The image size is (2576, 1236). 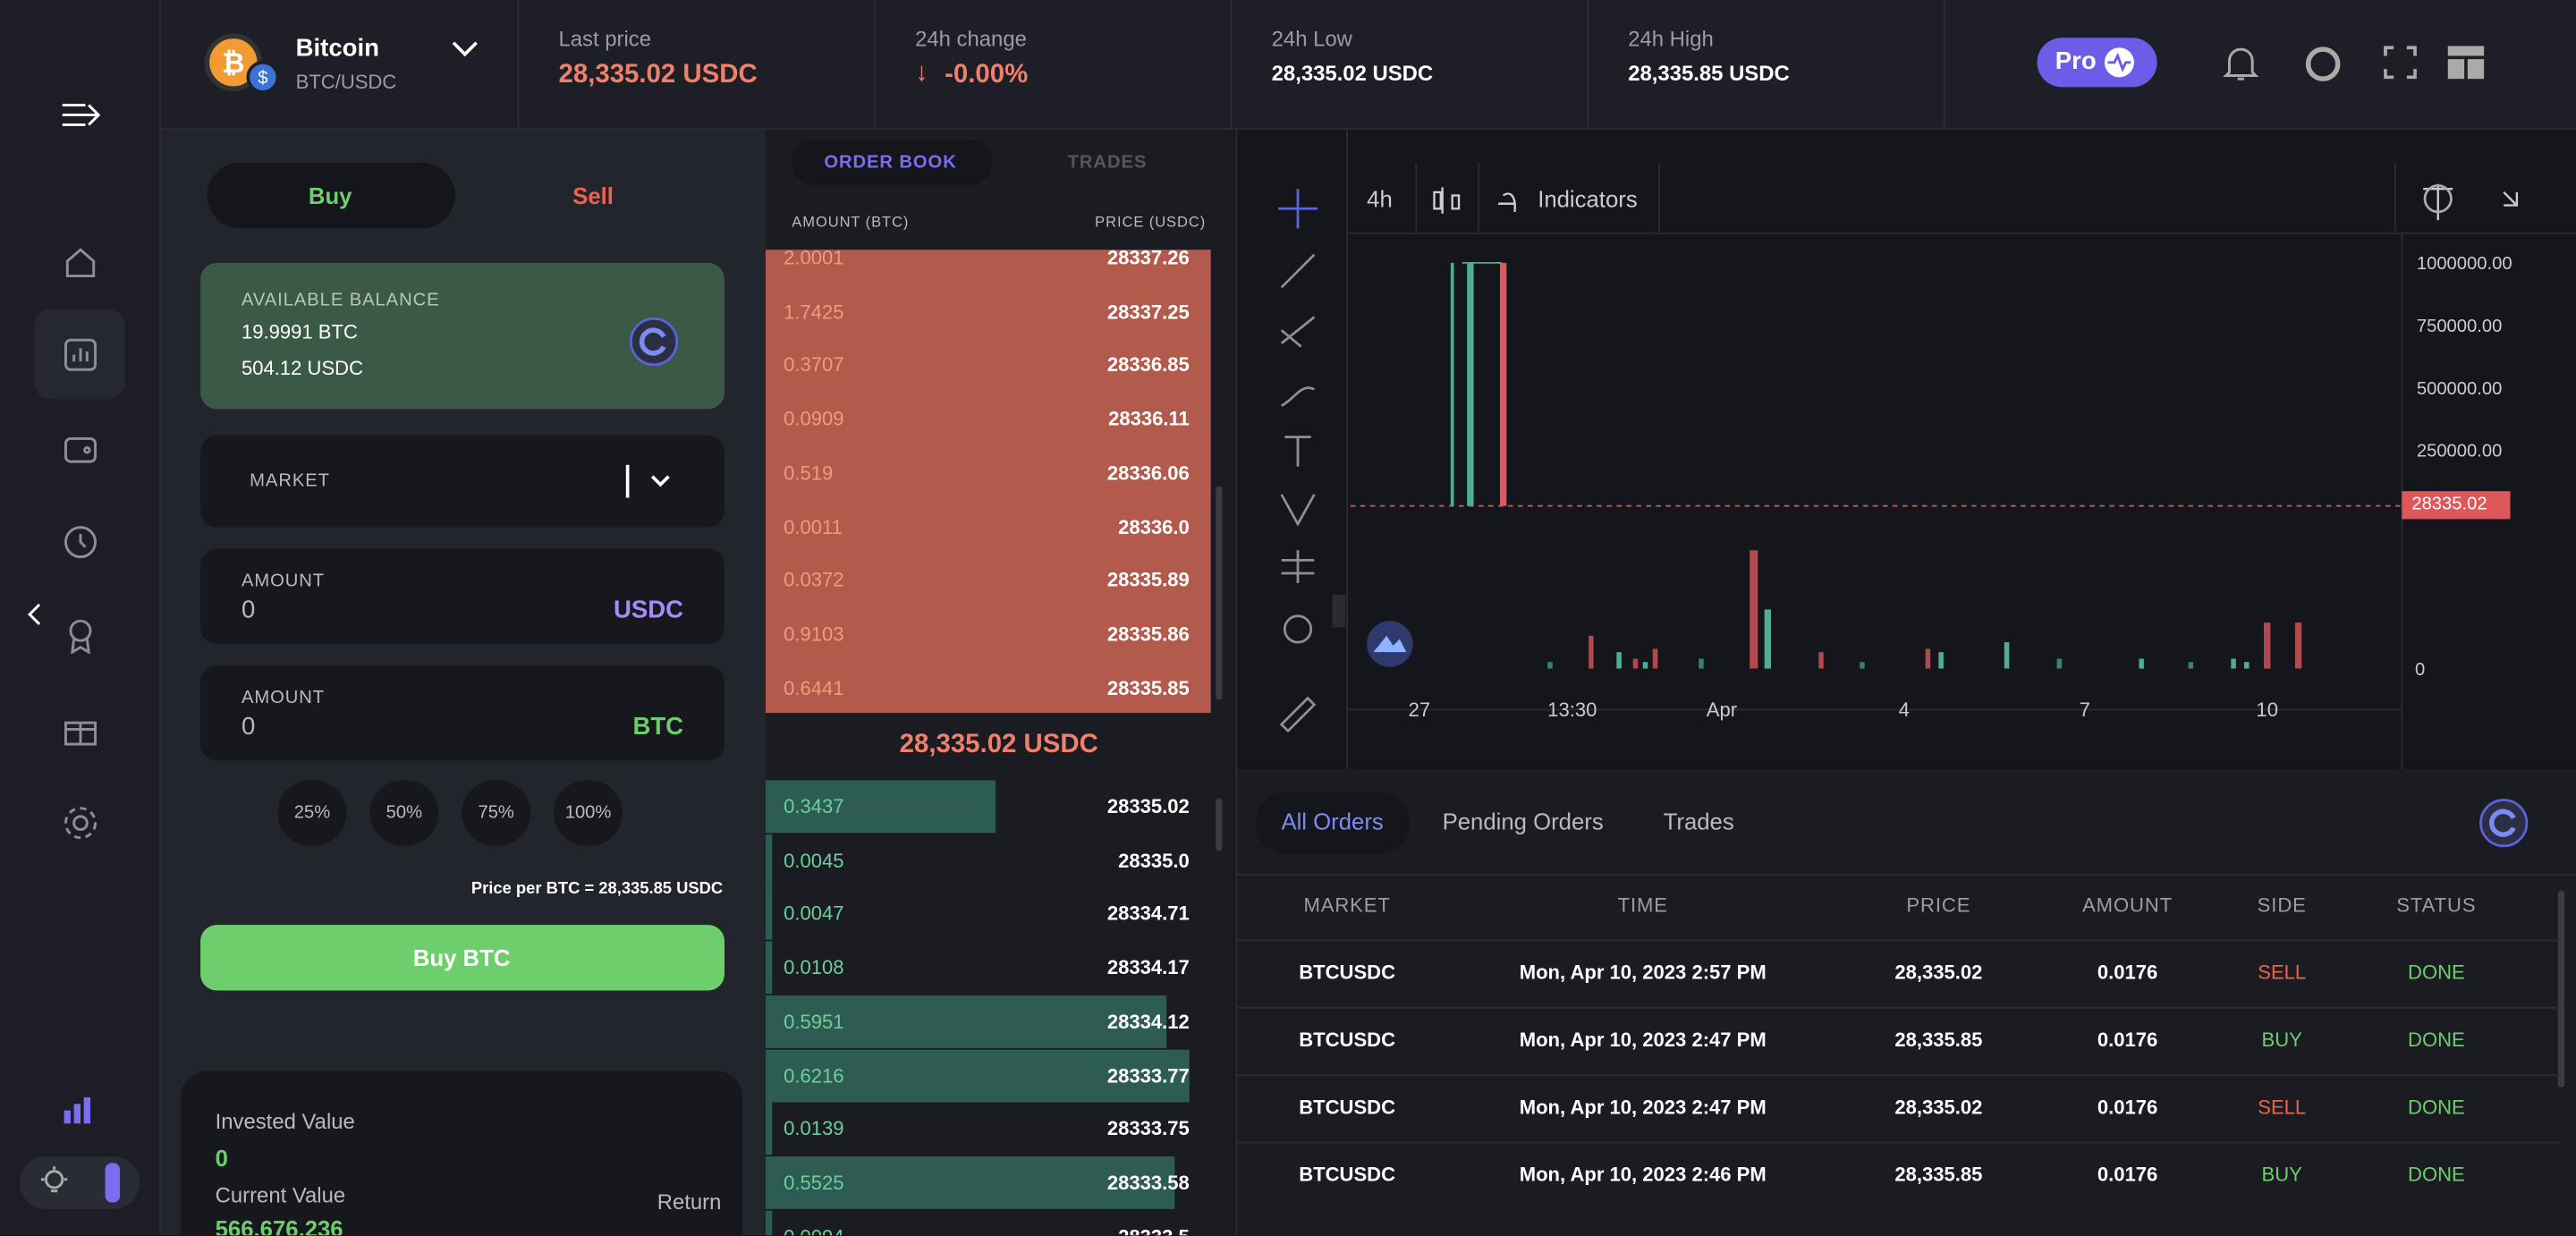 I want to click on order-cell: 28,335.02, so click(x=1938, y=973).